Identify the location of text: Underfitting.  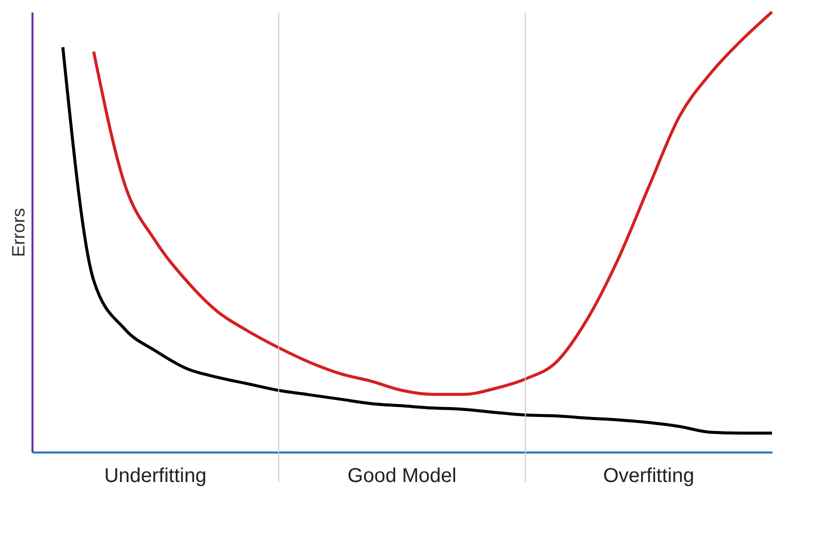
(155, 476).